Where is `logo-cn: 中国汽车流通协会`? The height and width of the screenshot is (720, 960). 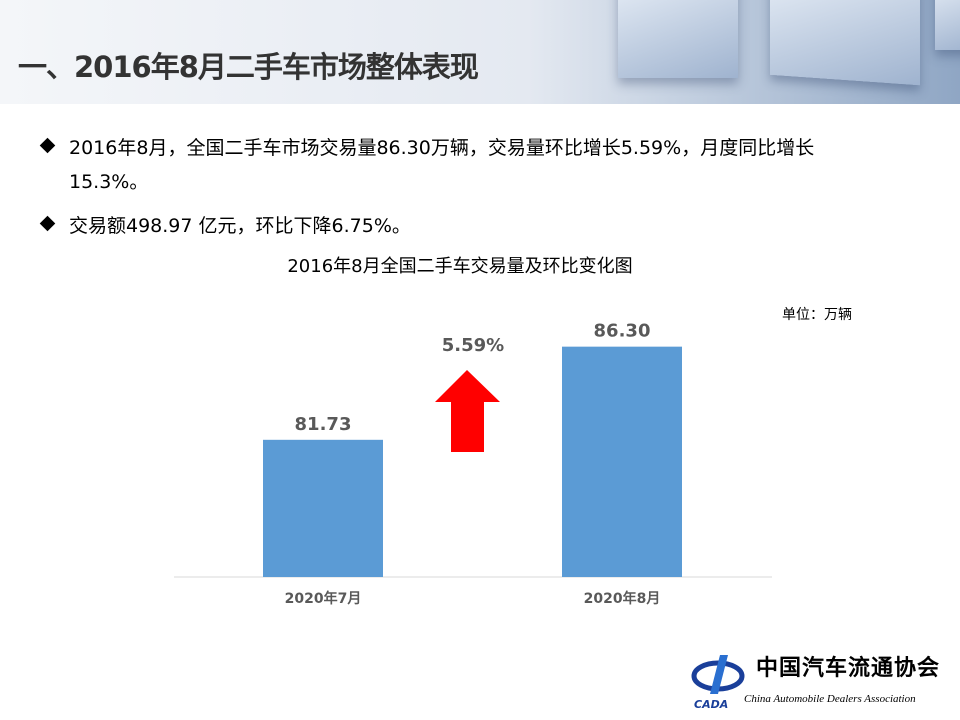 logo-cn: 中国汽车流通协会 is located at coordinates (848, 668).